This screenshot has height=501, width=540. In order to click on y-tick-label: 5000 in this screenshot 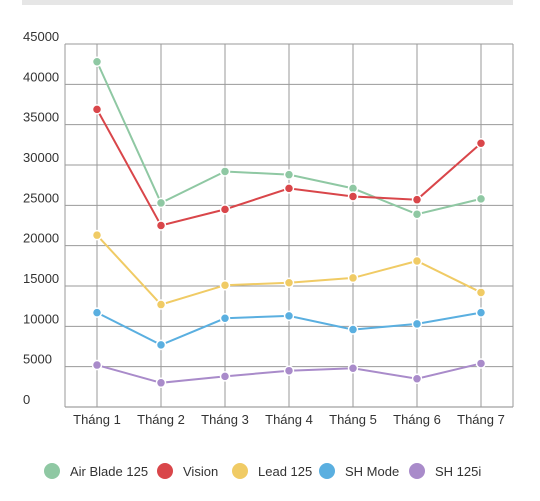, I will do `click(37, 359)`.